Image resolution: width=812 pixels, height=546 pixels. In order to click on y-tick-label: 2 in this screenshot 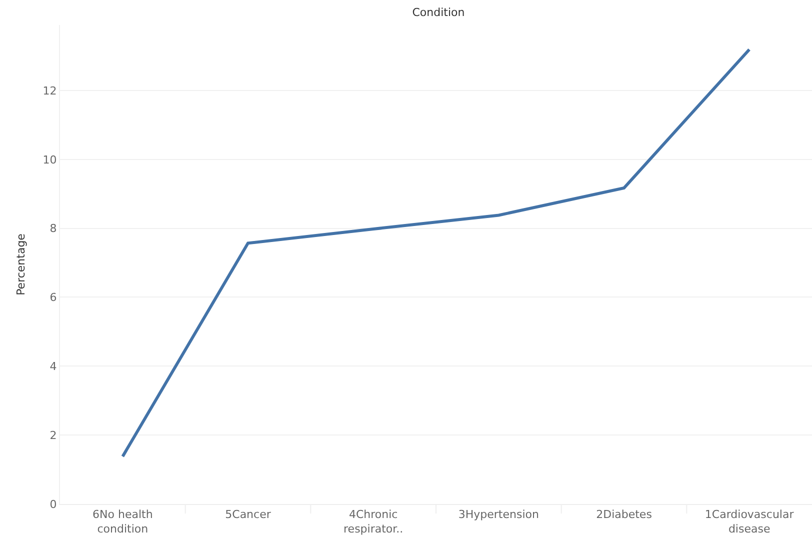, I will do `click(53, 435)`.